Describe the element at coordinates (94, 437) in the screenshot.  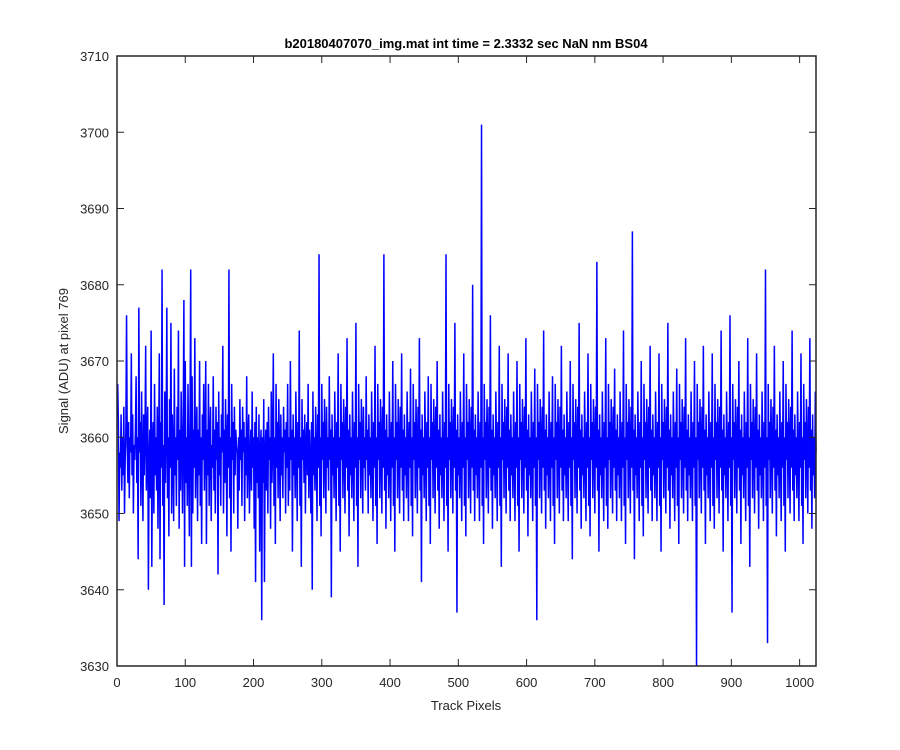
I see `y-tick-label: 3660` at that location.